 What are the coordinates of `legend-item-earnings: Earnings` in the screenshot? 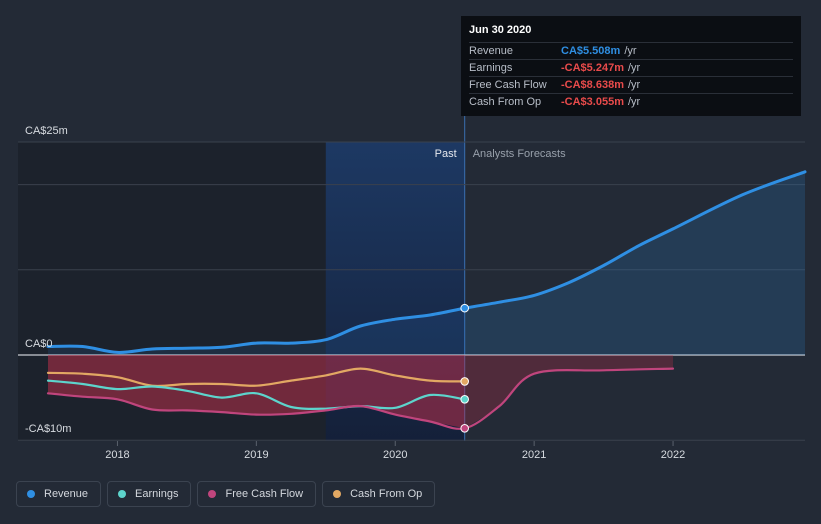 It's located at (149, 494).